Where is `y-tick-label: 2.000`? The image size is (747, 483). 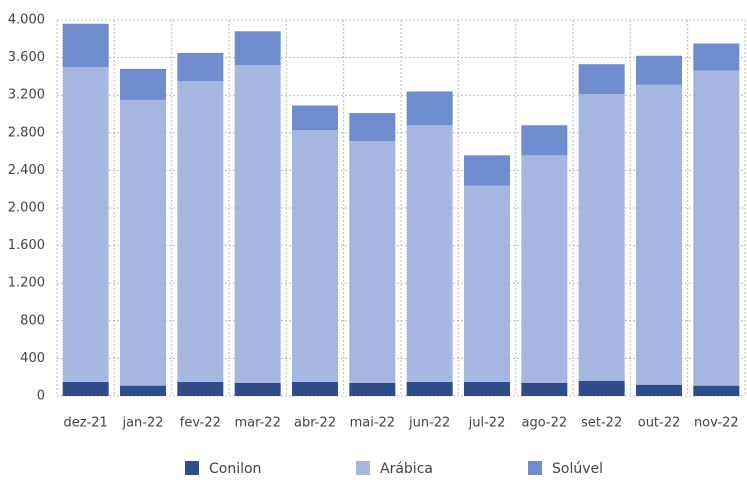 y-tick-label: 2.000 is located at coordinates (26, 208).